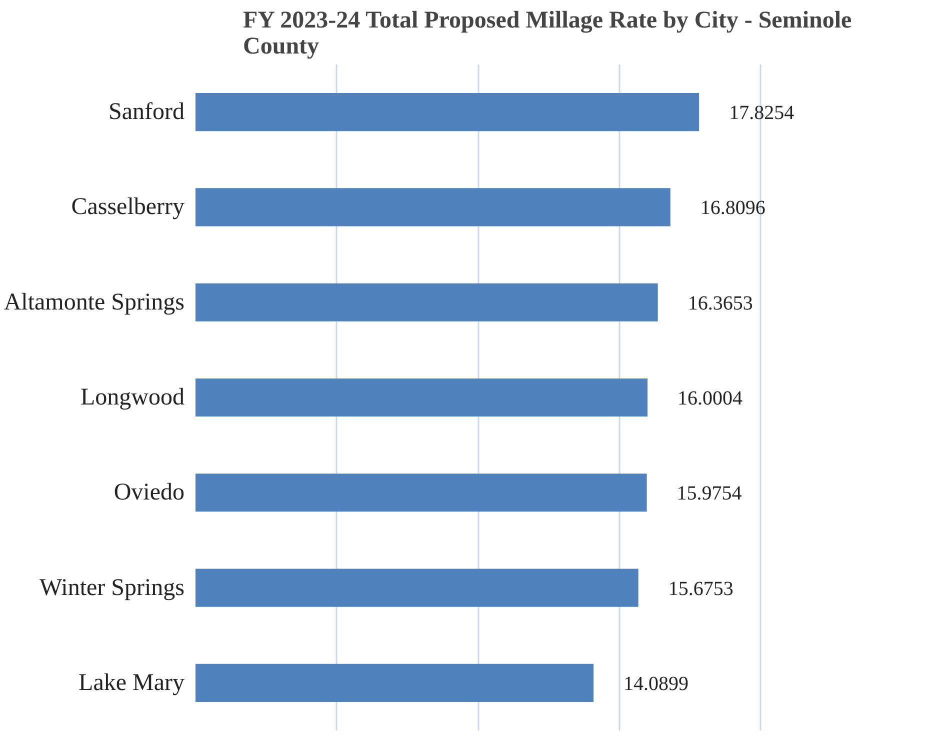 This screenshot has height=749, width=926. What do you see at coordinates (701, 589) in the screenshot?
I see `data-label: 15.6753` at bounding box center [701, 589].